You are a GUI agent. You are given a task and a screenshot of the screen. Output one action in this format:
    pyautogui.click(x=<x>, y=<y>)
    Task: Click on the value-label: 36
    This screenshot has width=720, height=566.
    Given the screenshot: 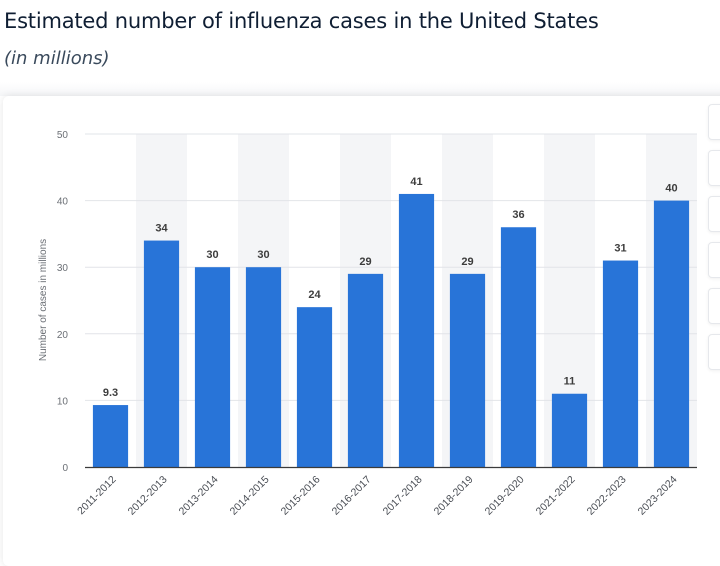 What is the action you would take?
    pyautogui.click(x=518, y=215)
    